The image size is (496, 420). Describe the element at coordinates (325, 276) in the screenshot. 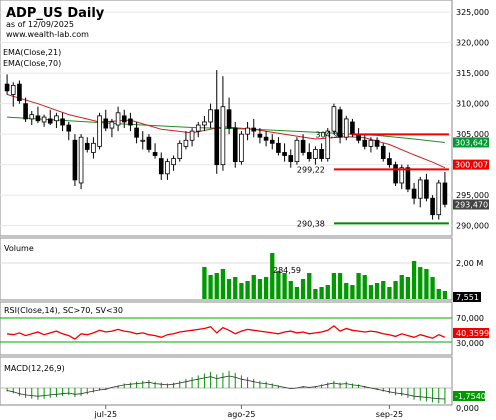

I see `volume-bars` at that location.